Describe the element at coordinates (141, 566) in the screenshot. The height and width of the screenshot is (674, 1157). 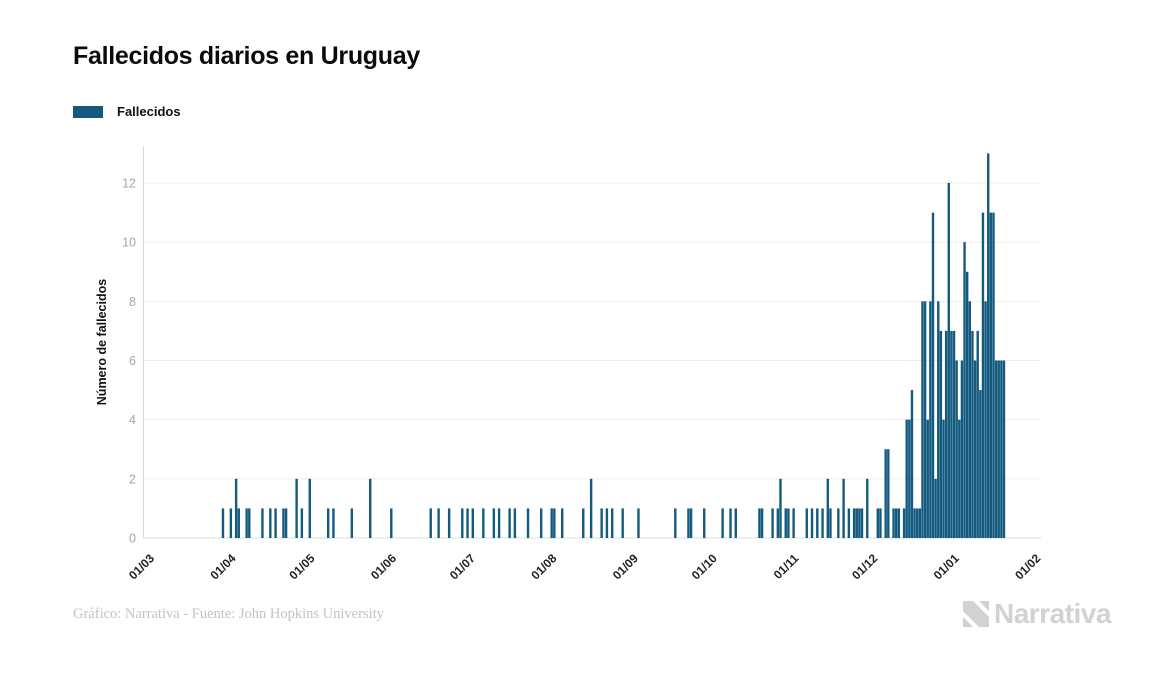
I see `x-tick-label: 01/03` at that location.